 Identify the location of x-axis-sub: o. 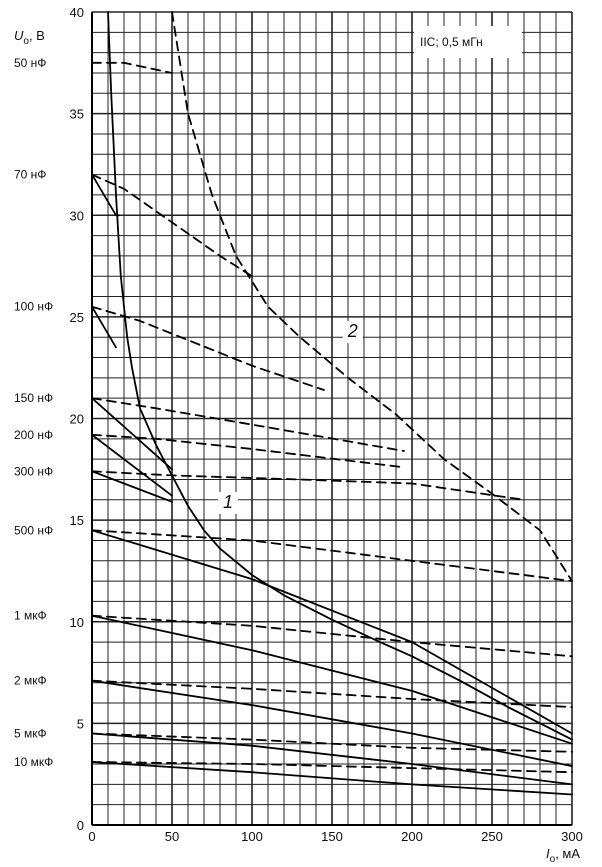
(553, 859).